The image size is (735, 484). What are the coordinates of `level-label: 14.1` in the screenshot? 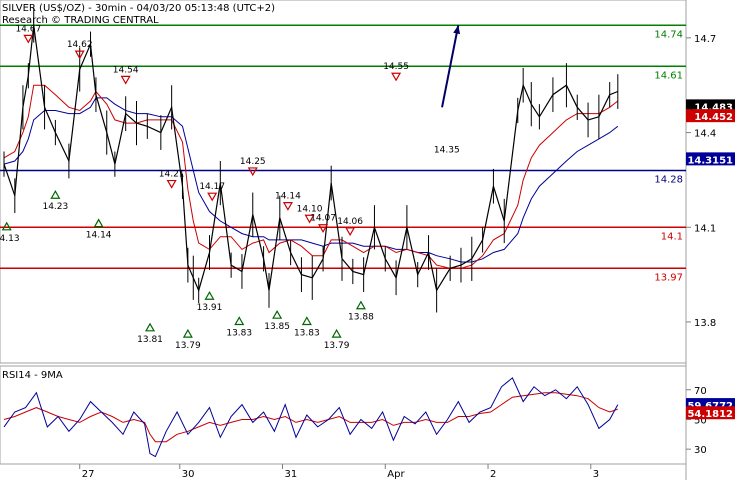 It's located at (672, 236).